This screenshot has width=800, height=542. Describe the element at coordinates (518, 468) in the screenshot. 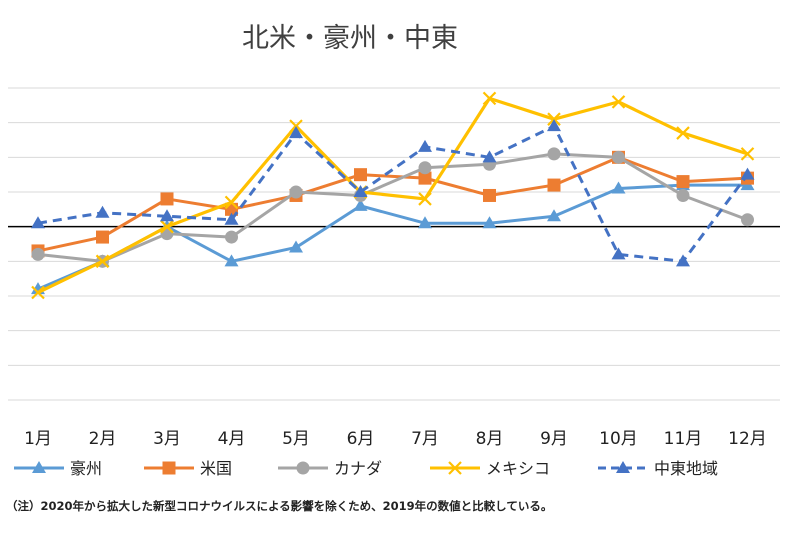

I see `legend-label: メキシコ` at that location.